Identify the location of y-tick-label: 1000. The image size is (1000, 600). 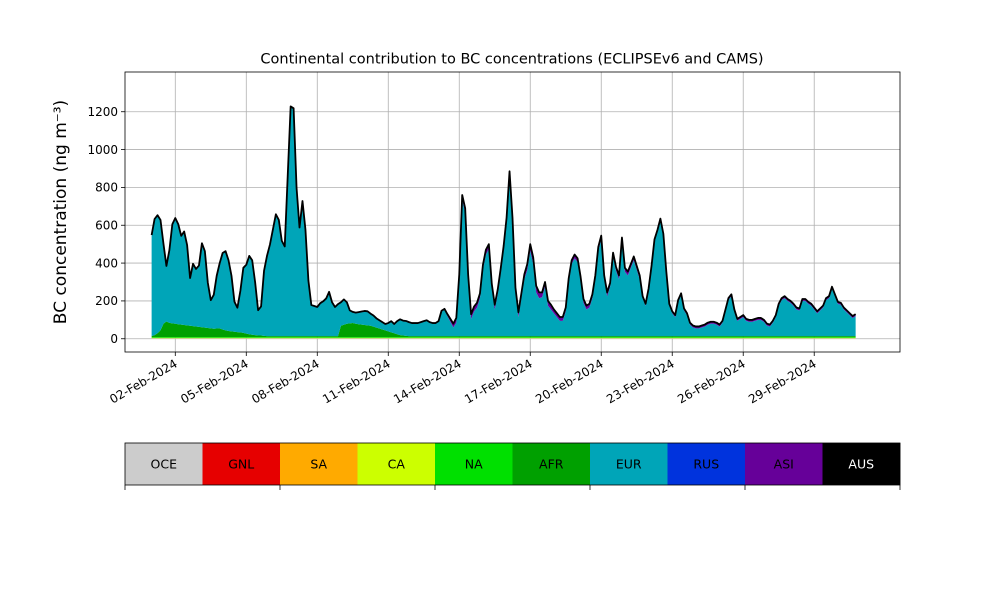
(102, 150).